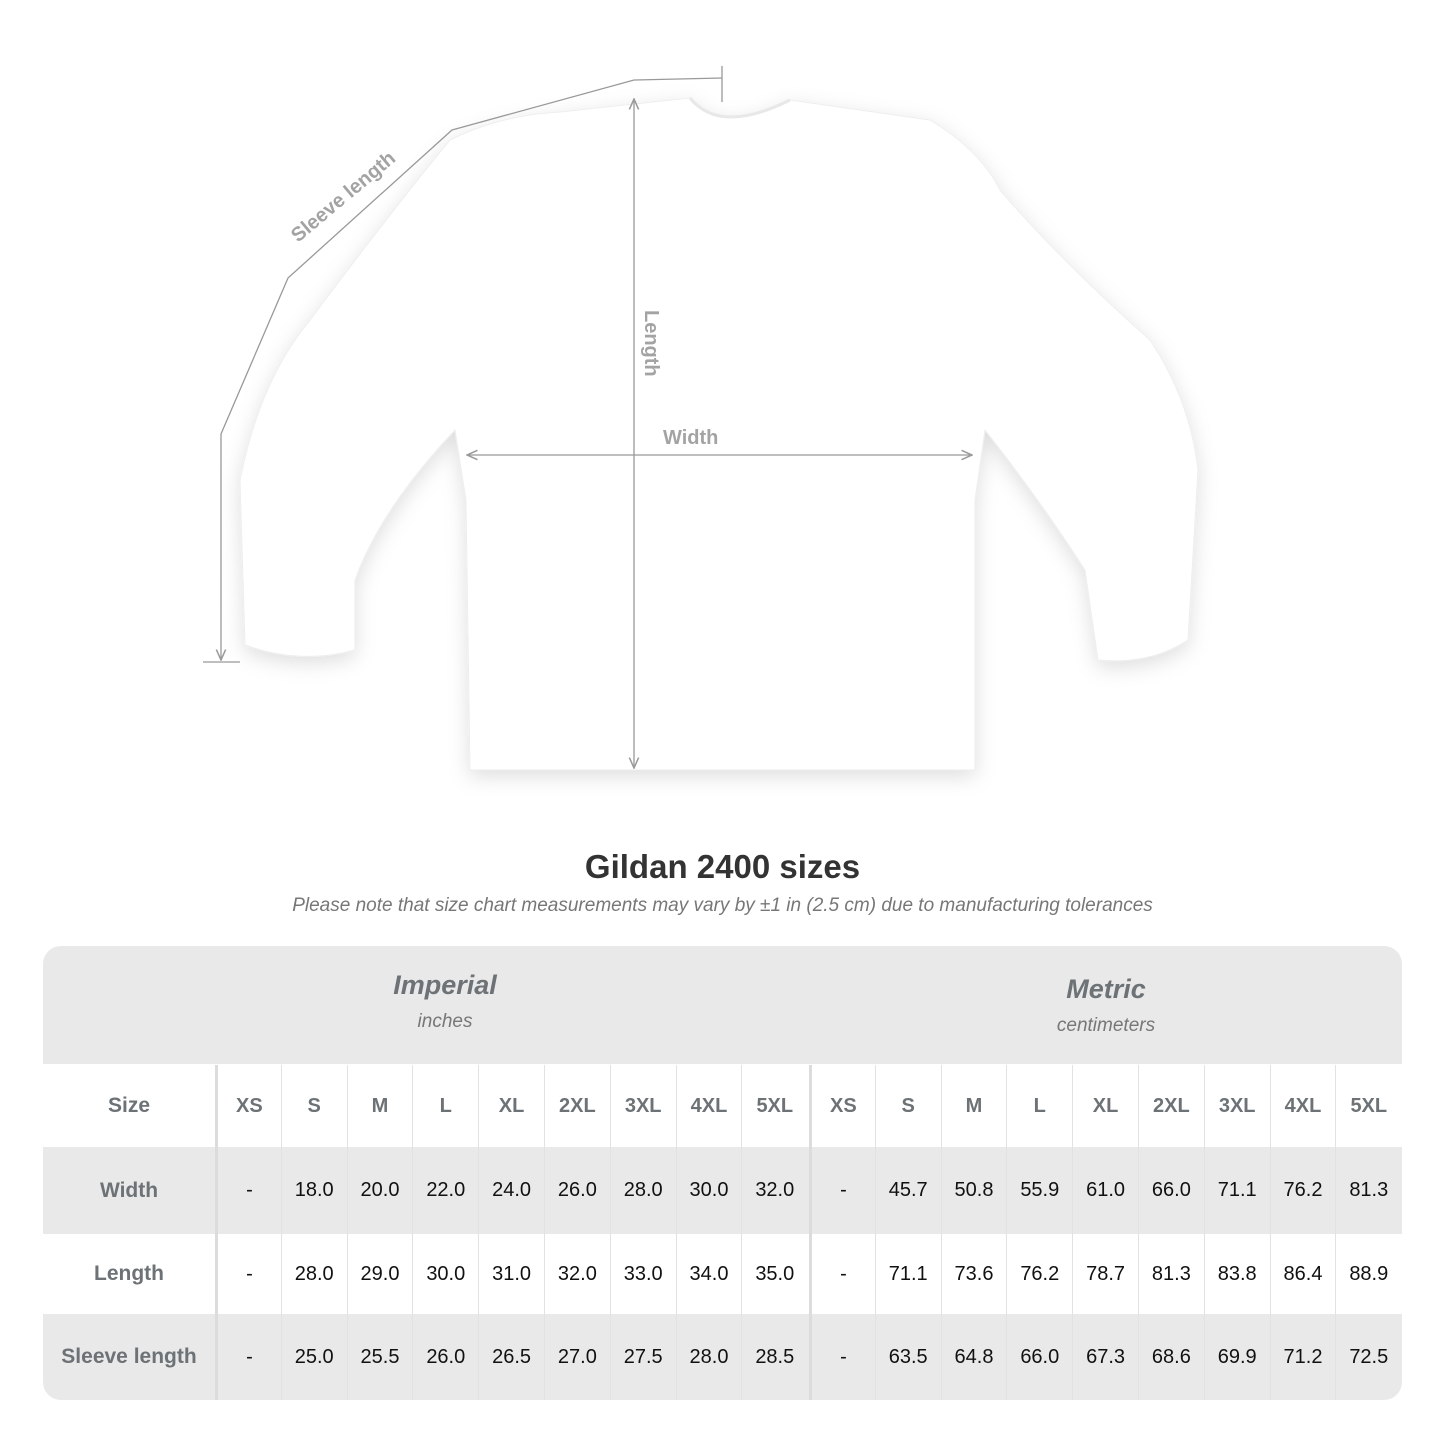  I want to click on metric-cell: 88.9, so click(1368, 1274).